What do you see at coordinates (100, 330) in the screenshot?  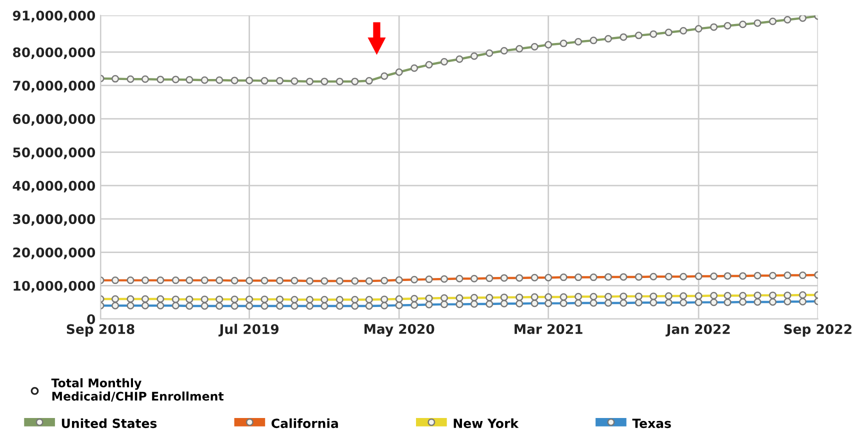 I see `x-tick-label: Sep 2018` at bounding box center [100, 330].